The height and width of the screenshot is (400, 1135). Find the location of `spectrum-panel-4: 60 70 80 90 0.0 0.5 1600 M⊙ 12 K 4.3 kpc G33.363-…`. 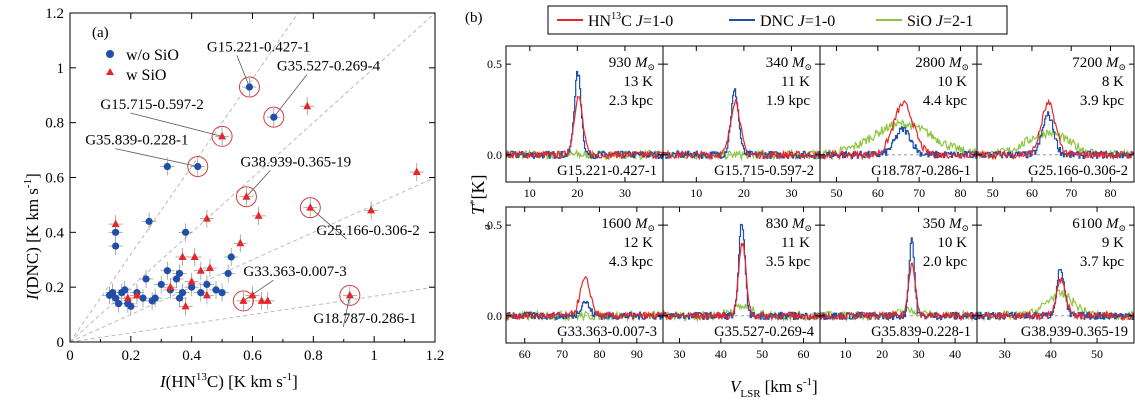

spectrum-panel-4: 60 70 80 90 0.0 0.5 1600 M⊙ 12 K 4.3 kpc G33.363-… is located at coordinates (575, 283).